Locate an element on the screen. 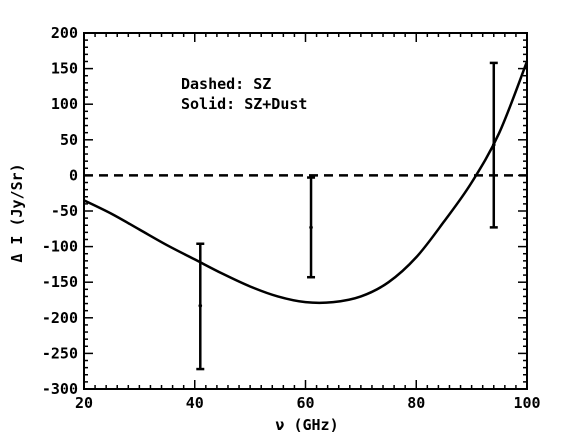 This screenshot has width=582, height=438. annotation-solid: Solid: SZ+Dust is located at coordinates (244, 104).